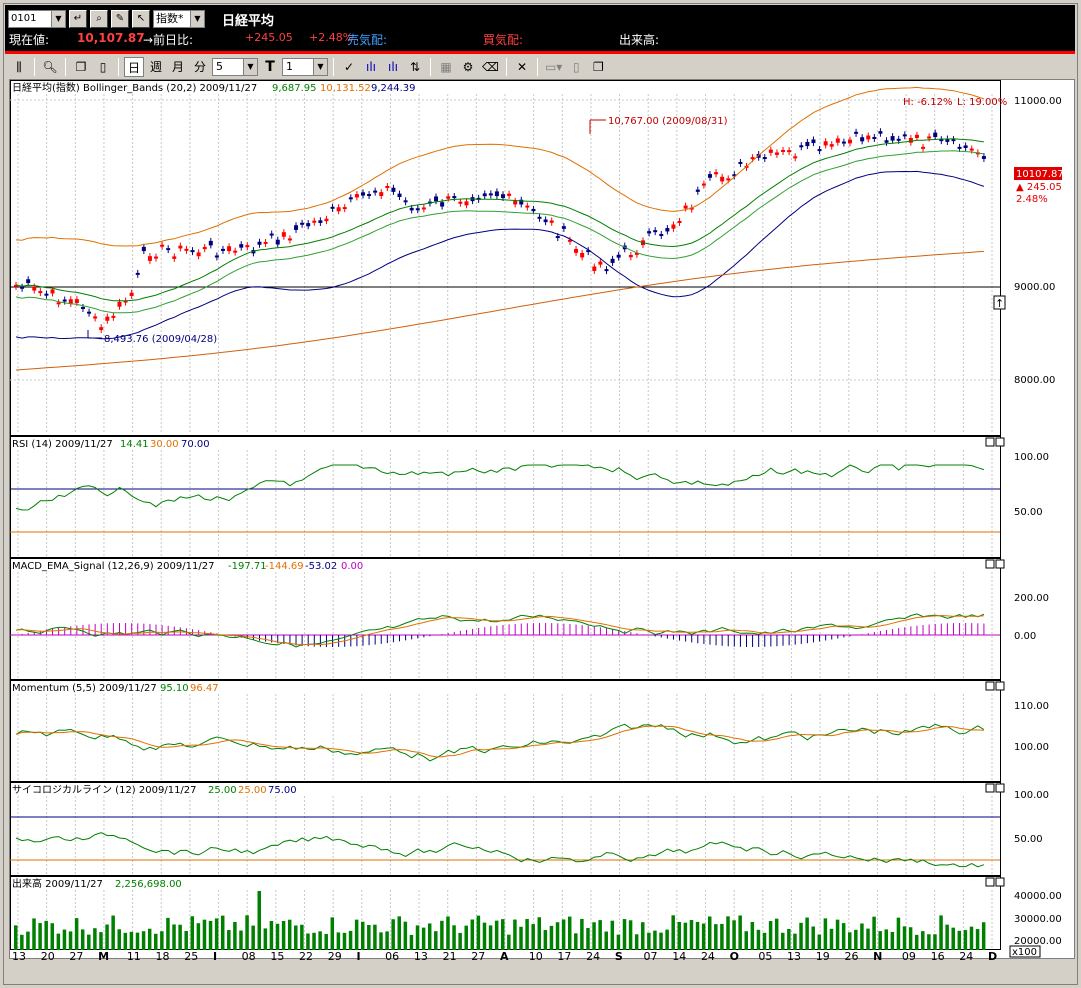  I want to click on cursor-icon: ↖, so click(141, 19).